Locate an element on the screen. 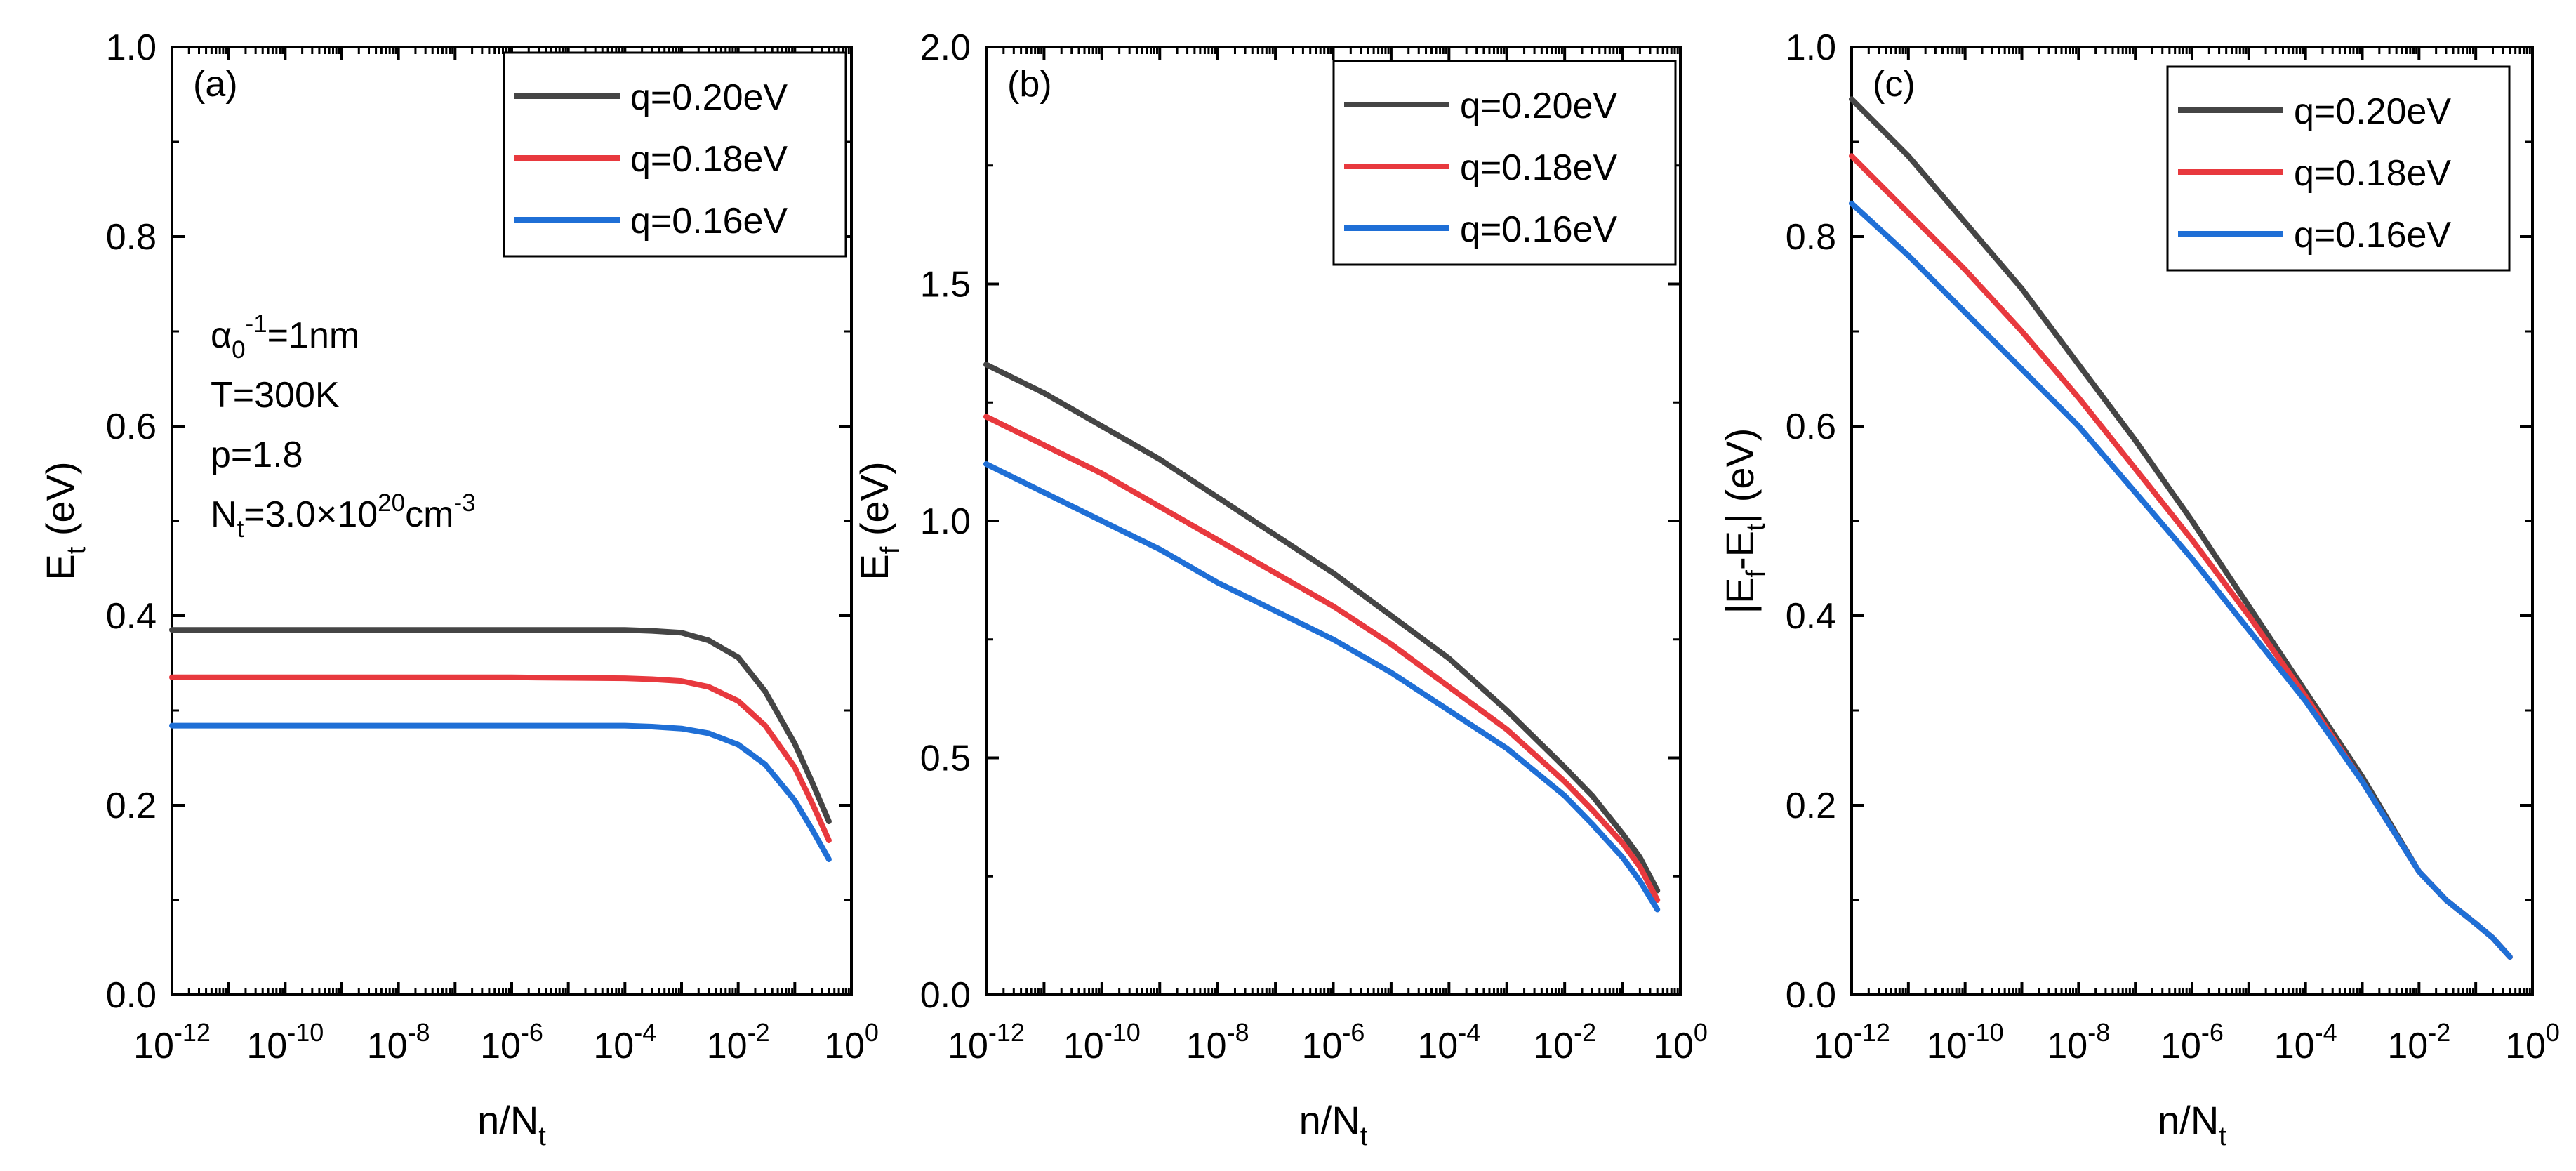 This screenshot has width=2576, height=1171. parameter-annotations: α0-1=1nm T=300K p=1.8 Nt=3.0×1020cm-3 is located at coordinates (343, 426).